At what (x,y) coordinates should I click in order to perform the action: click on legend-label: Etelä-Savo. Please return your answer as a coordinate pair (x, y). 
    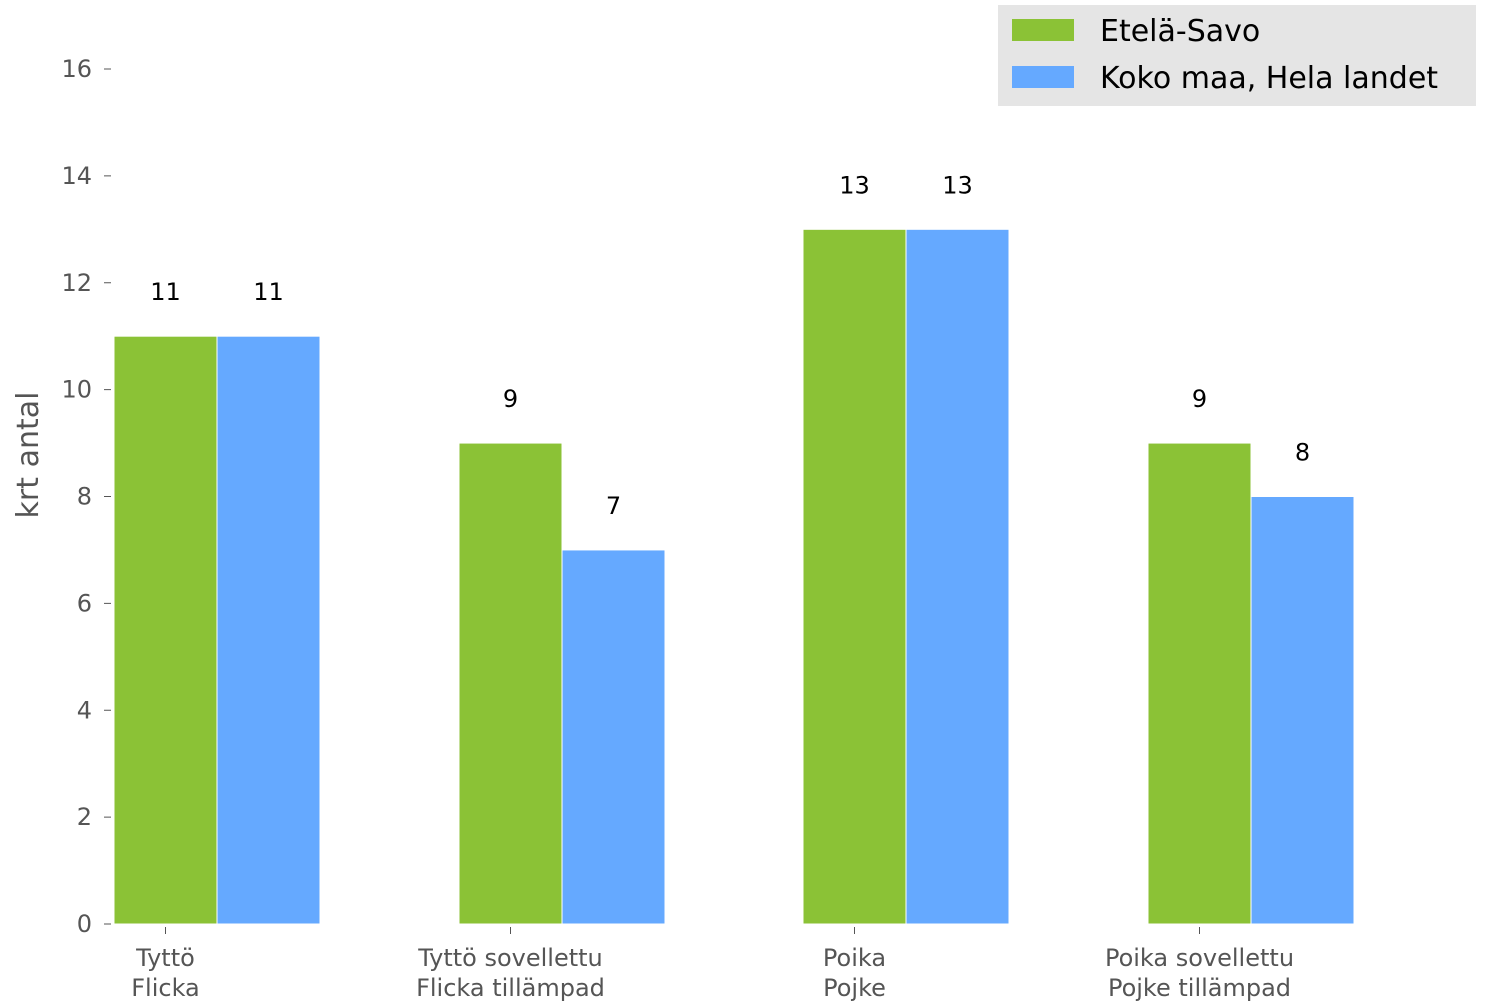
    Looking at the image, I should click on (1180, 31).